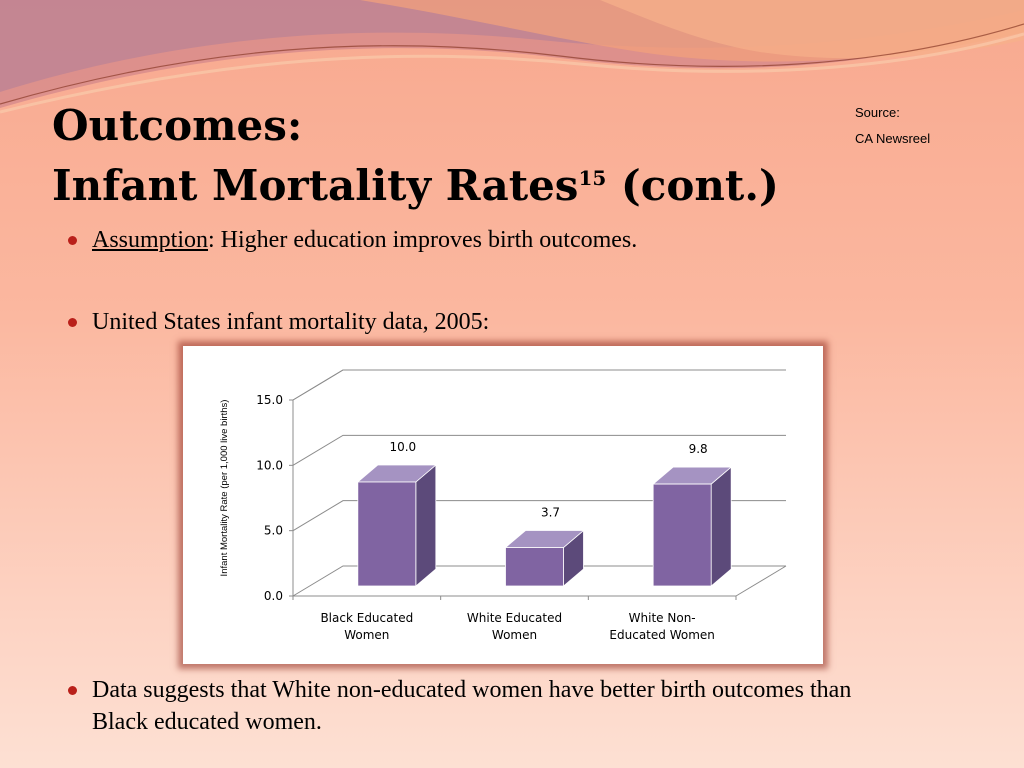 This screenshot has height=768, width=1024. Describe the element at coordinates (514, 618) in the screenshot. I see `x-tick-label: White Educated` at that location.